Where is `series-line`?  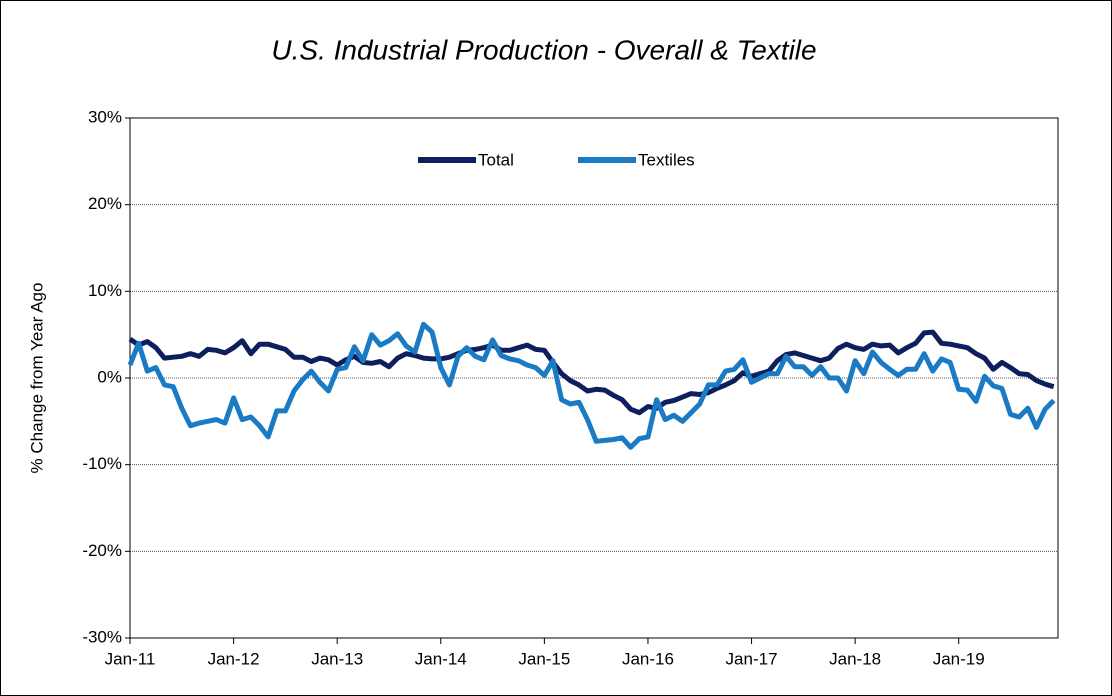 series-line is located at coordinates (591, 372).